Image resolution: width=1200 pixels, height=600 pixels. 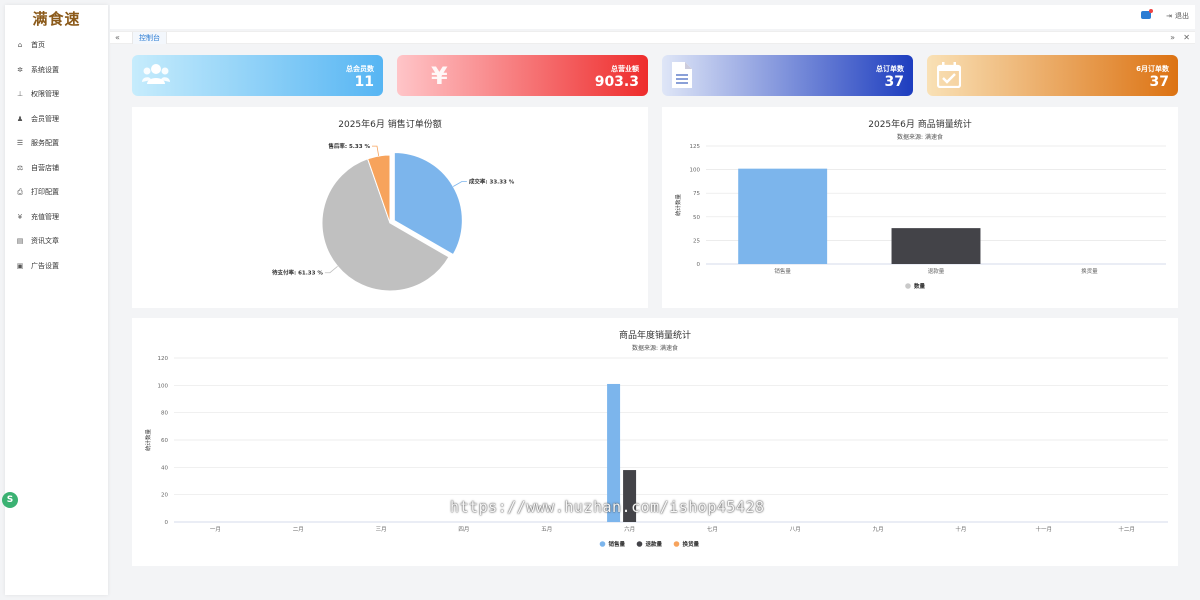 I want to click on sidebar-item: ✲ 系统设置, so click(x=56, y=70).